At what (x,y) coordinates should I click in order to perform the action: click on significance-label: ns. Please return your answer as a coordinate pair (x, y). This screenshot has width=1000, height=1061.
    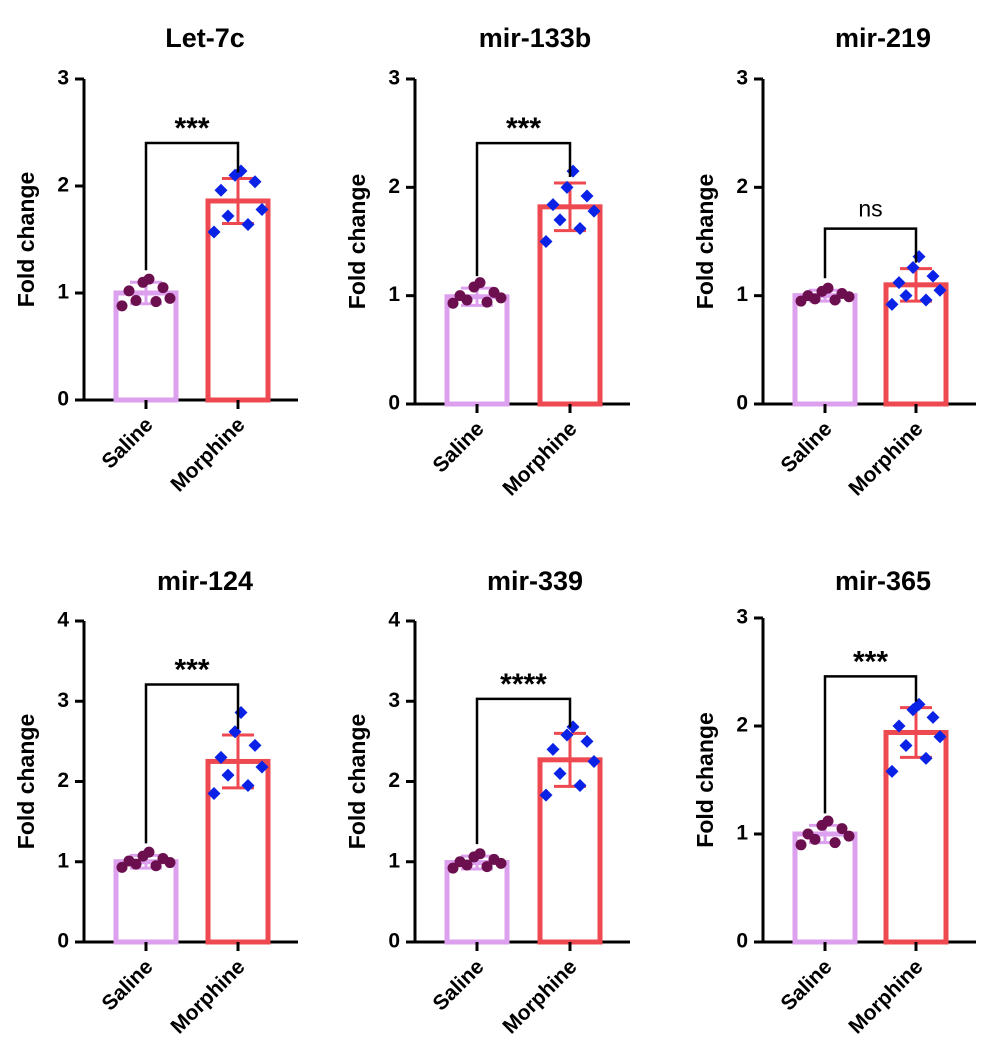
    Looking at the image, I should click on (870, 209).